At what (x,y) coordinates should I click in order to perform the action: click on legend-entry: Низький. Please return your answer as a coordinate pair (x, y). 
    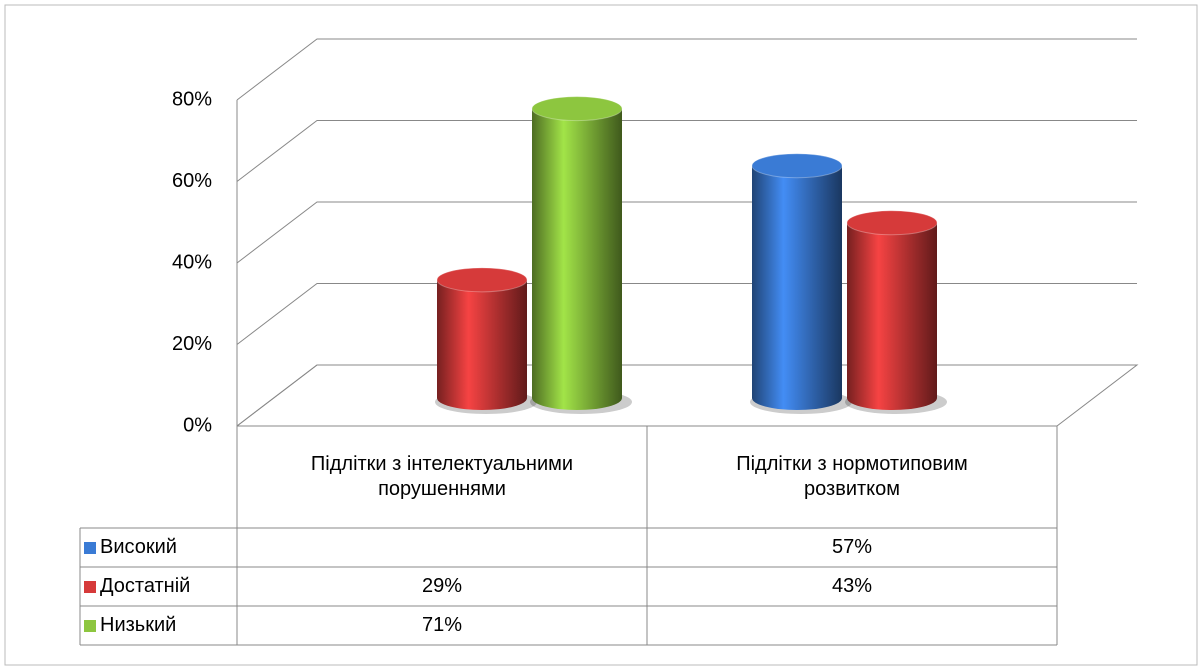
    Looking at the image, I should click on (160, 625).